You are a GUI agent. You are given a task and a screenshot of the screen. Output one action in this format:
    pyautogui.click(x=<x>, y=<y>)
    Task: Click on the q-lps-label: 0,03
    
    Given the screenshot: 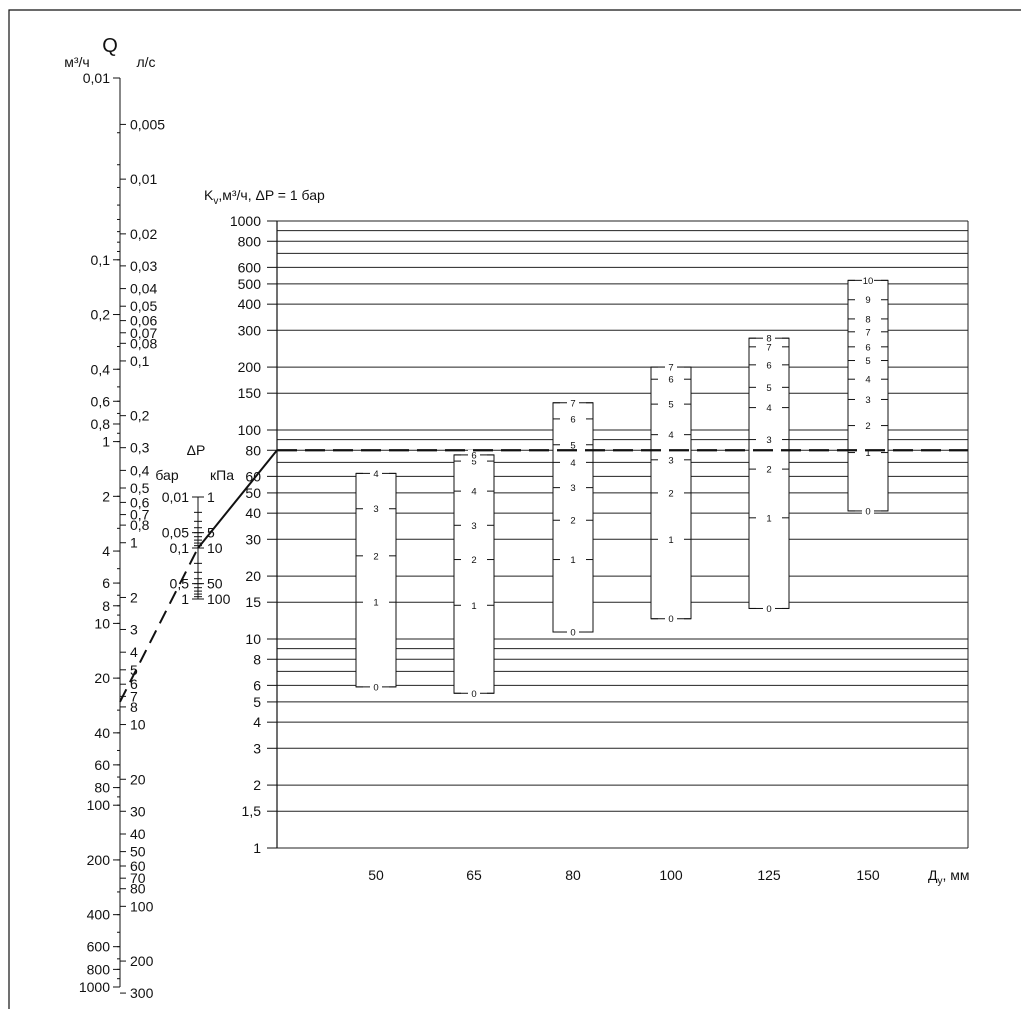 What is the action you would take?
    pyautogui.click(x=143, y=266)
    